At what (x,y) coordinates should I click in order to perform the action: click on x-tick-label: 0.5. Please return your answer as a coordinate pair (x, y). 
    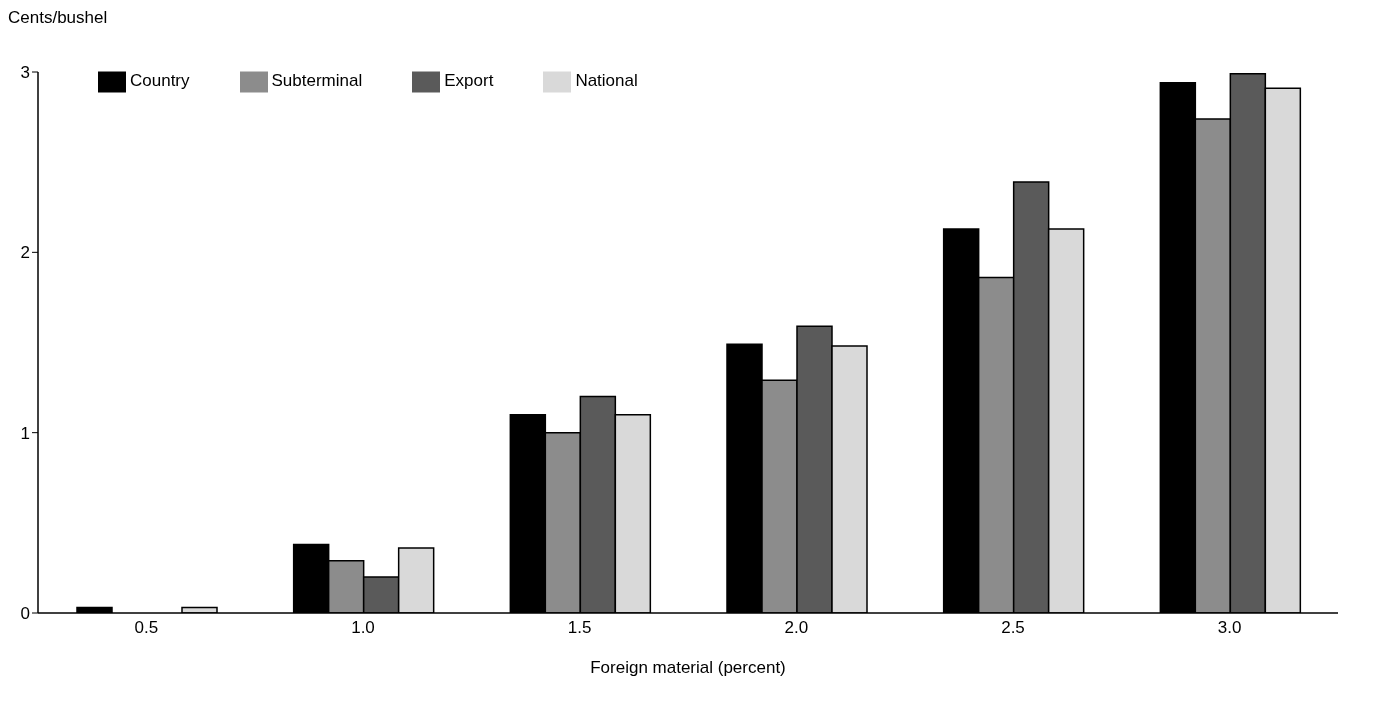
    Looking at the image, I should click on (146, 628).